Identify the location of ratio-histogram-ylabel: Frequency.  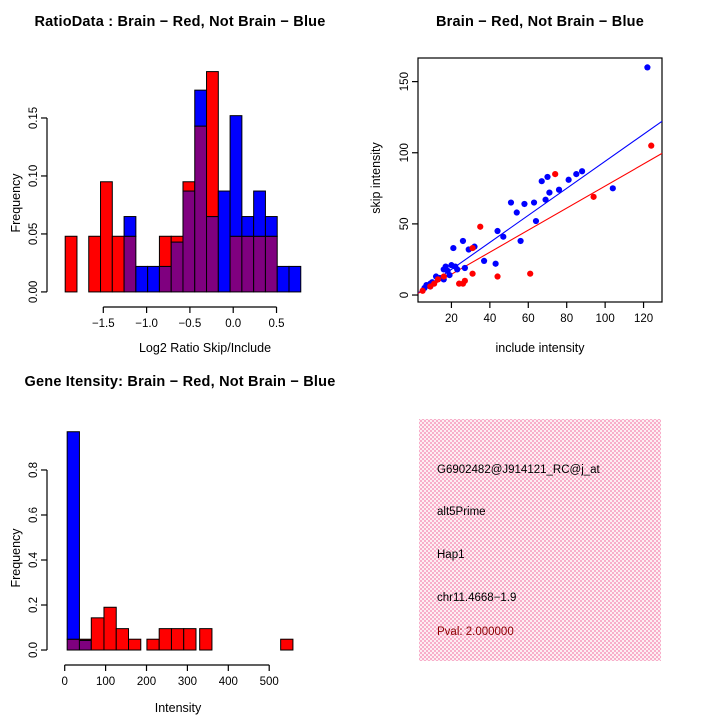
(16, 203).